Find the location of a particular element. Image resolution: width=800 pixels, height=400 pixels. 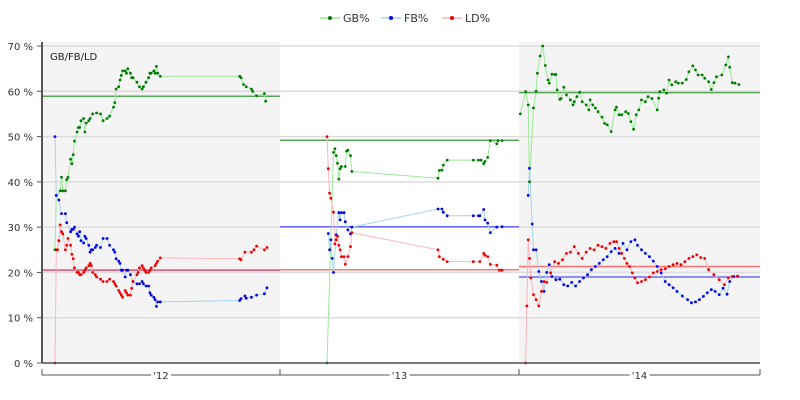

legend-item-ld: LD% is located at coordinates (466, 18).